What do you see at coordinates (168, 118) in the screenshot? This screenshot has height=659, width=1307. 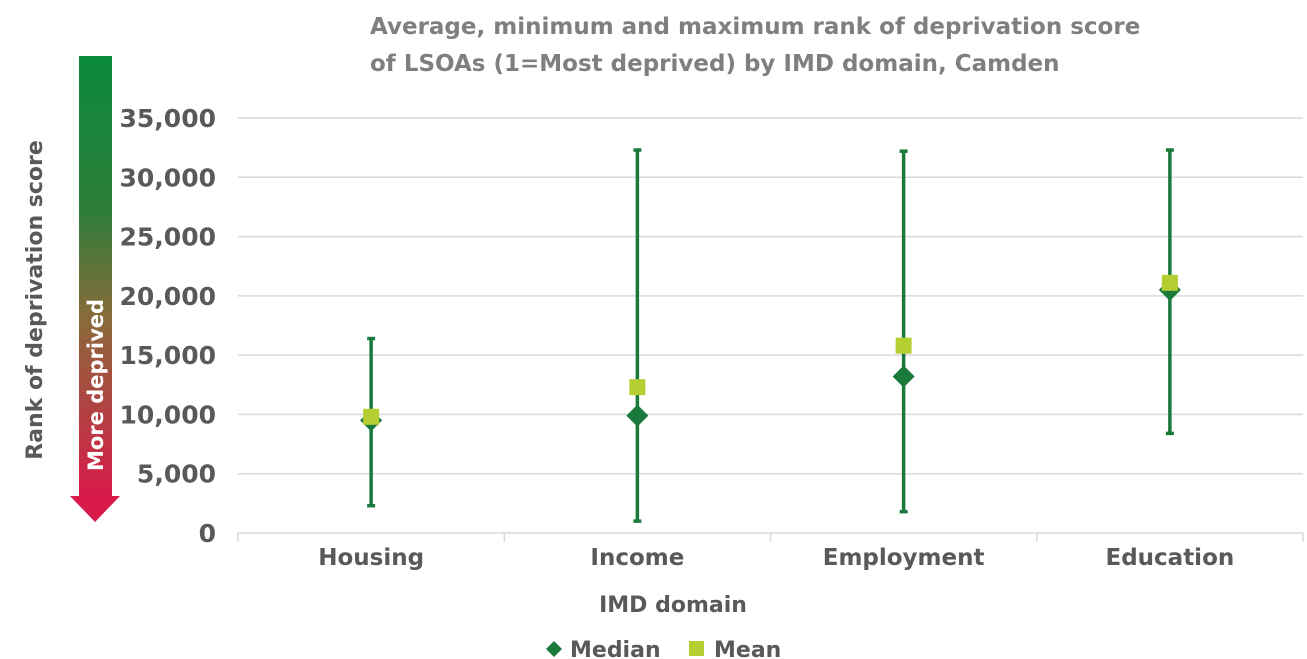 I see `y-tick-label: 35,000` at bounding box center [168, 118].